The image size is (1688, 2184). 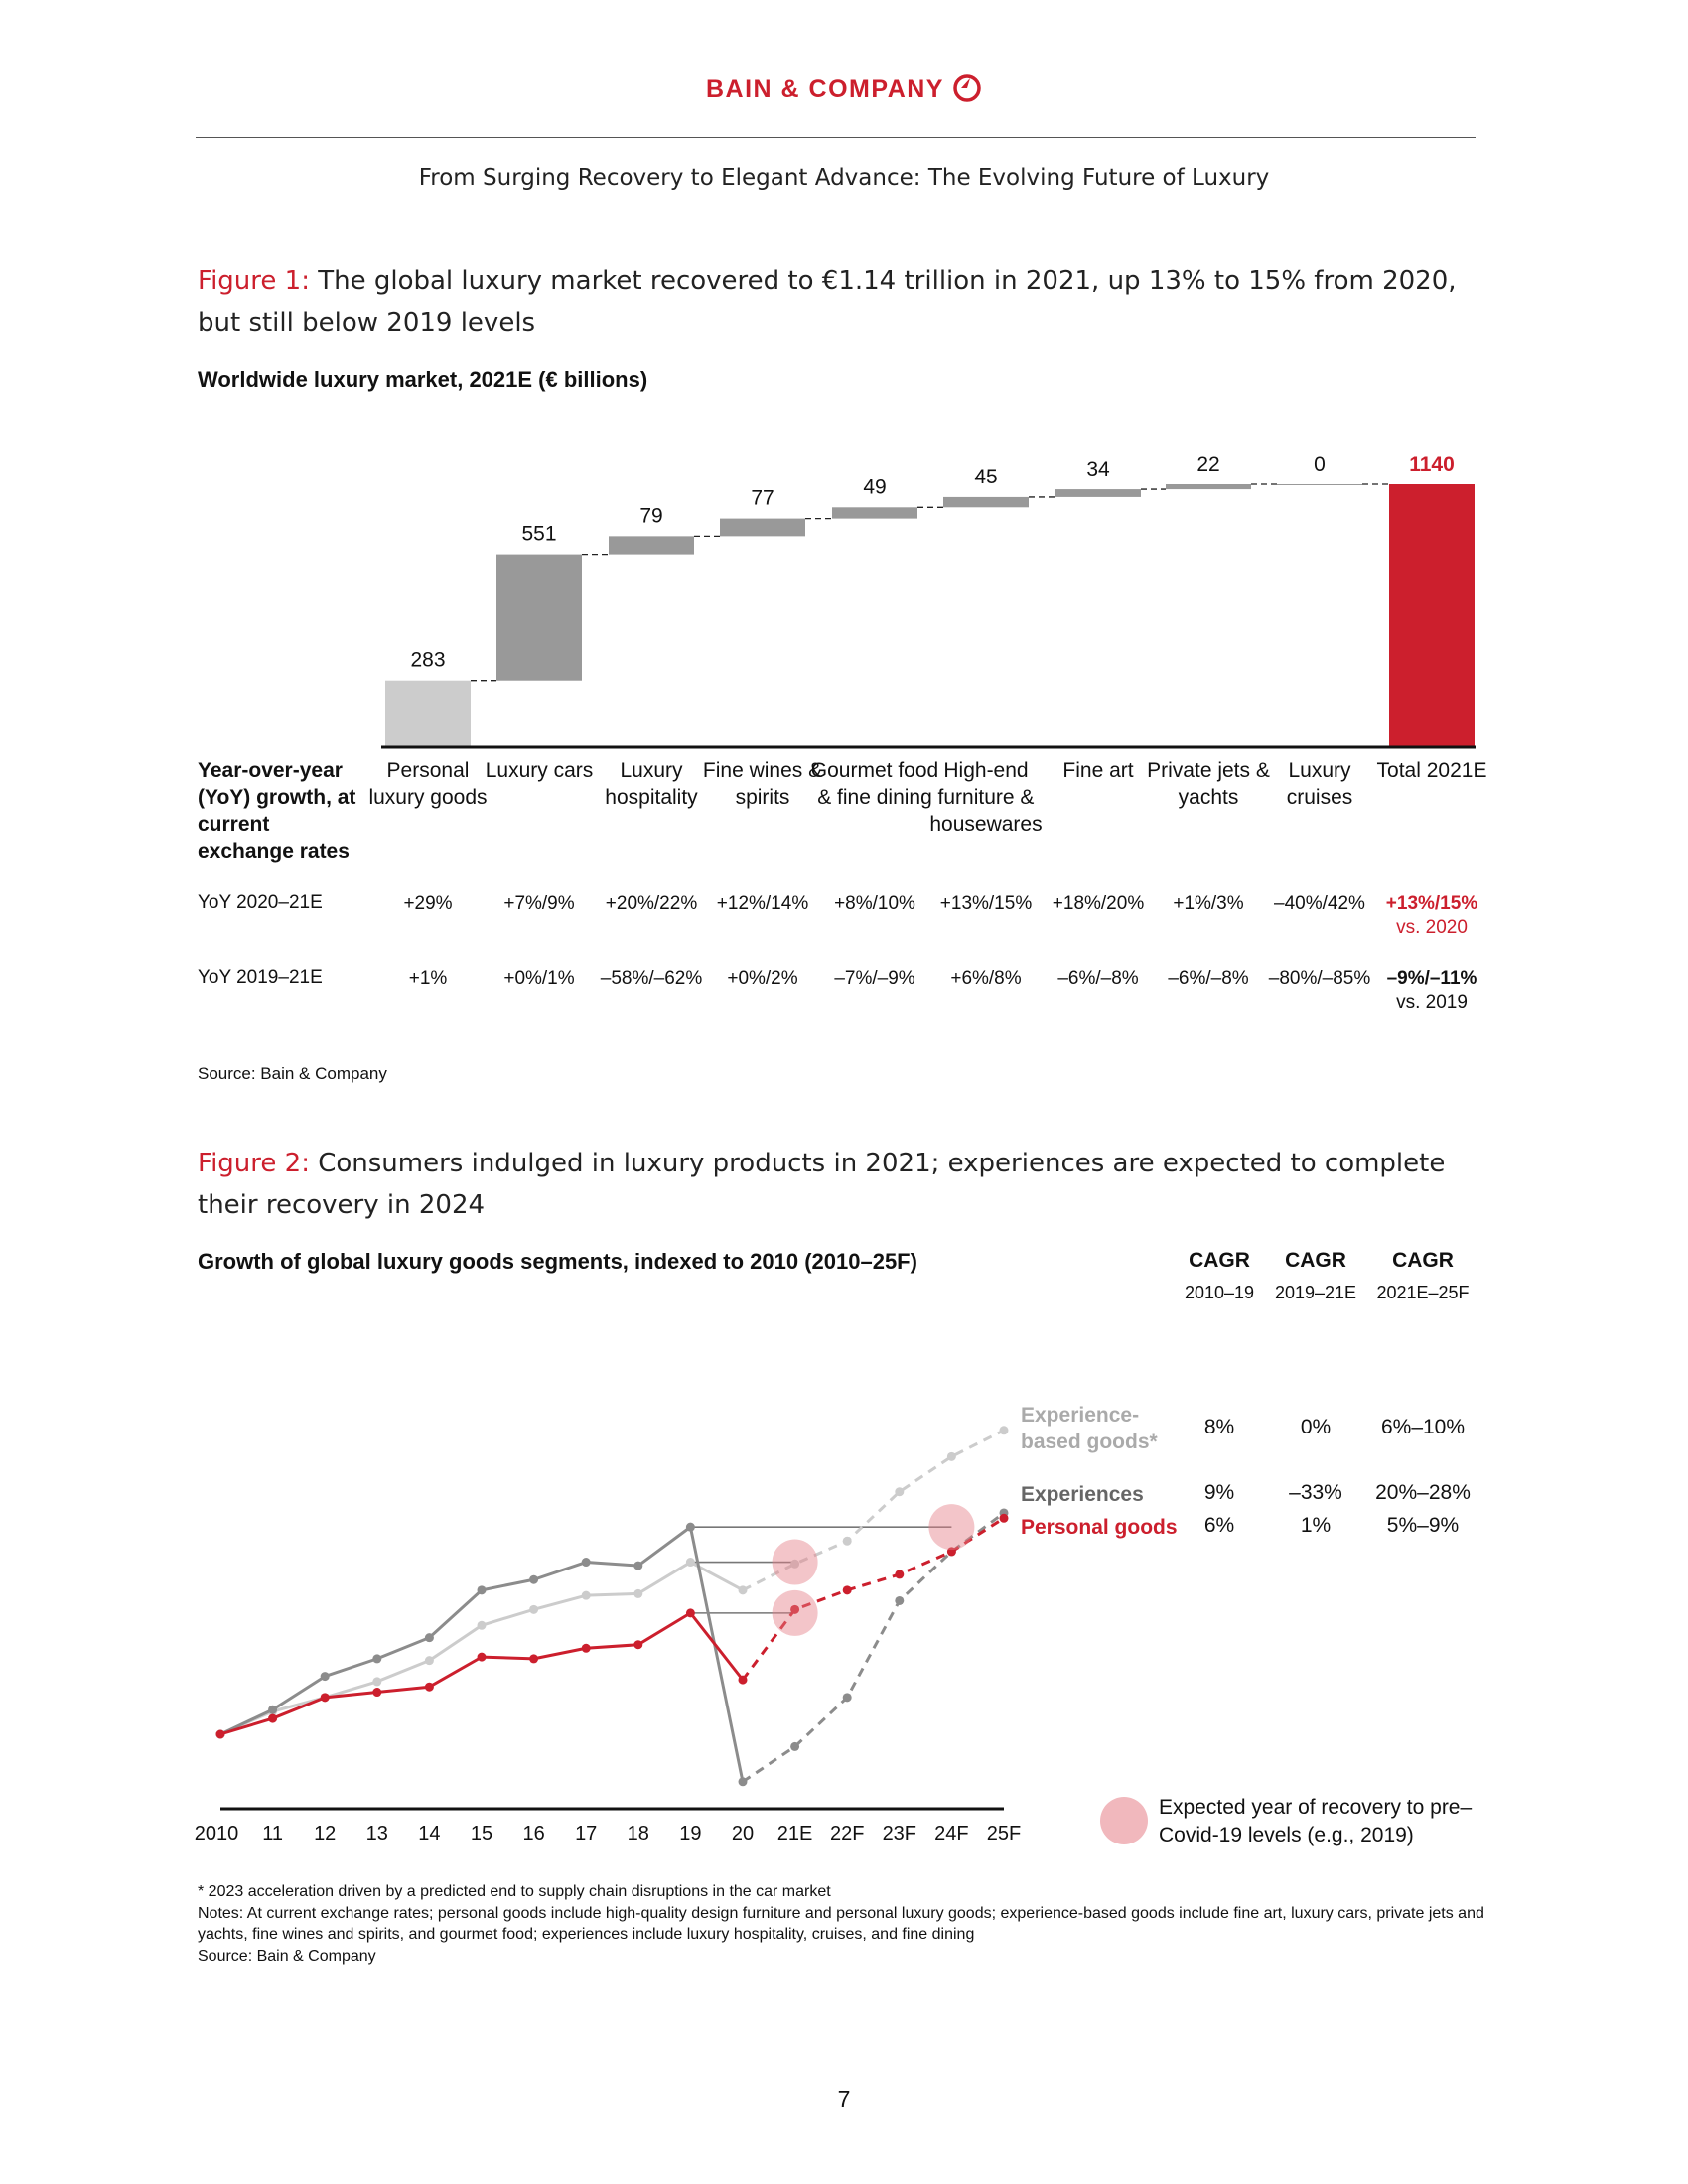 What do you see at coordinates (874, 487) in the screenshot?
I see `waterfall-value-label-4: 49` at bounding box center [874, 487].